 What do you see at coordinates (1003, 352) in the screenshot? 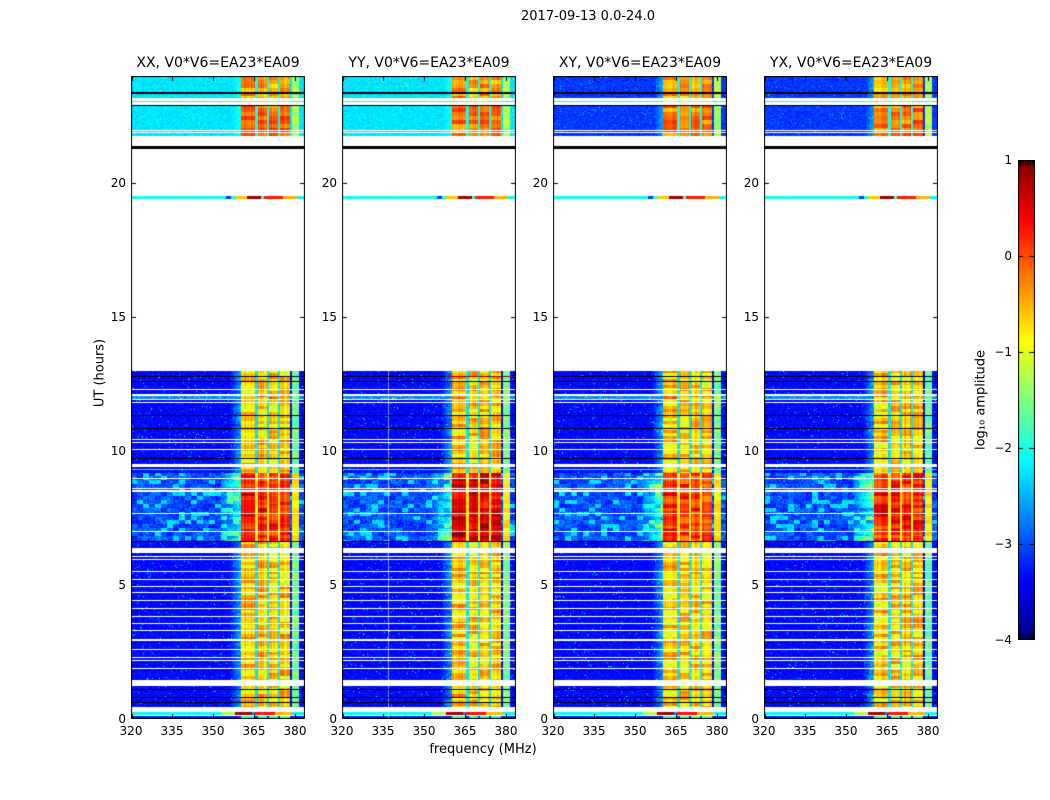
I see `colorbar-tick-label: −1` at bounding box center [1003, 352].